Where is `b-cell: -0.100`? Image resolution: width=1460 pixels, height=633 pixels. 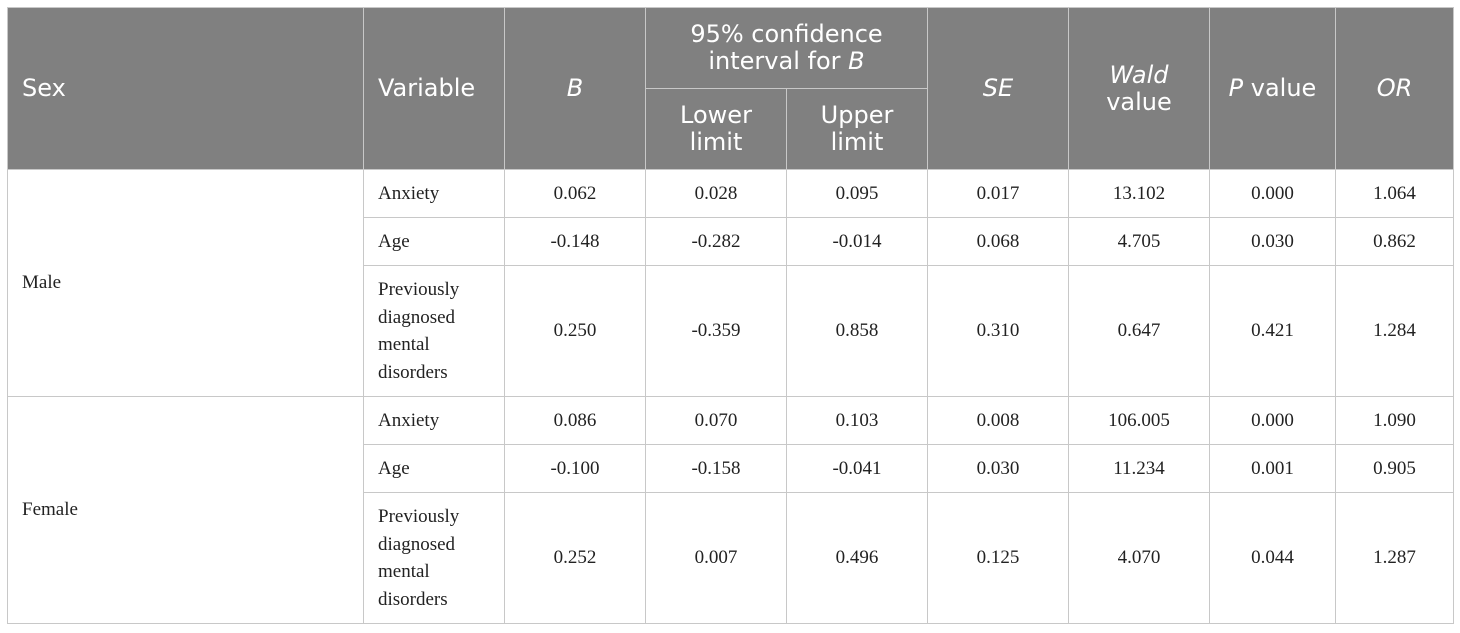
b-cell: -0.100 is located at coordinates (575, 468).